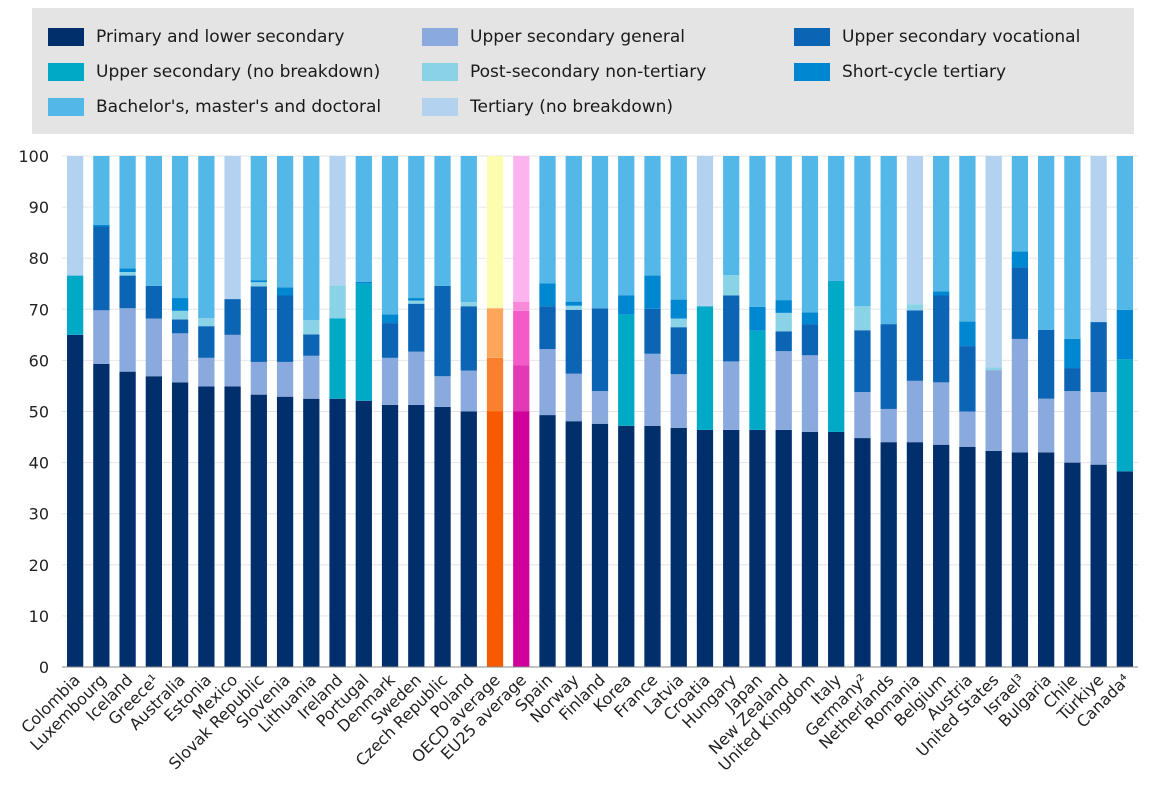  What do you see at coordinates (220, 37) in the screenshot?
I see `legend-label: Primary and lower secondary` at bounding box center [220, 37].